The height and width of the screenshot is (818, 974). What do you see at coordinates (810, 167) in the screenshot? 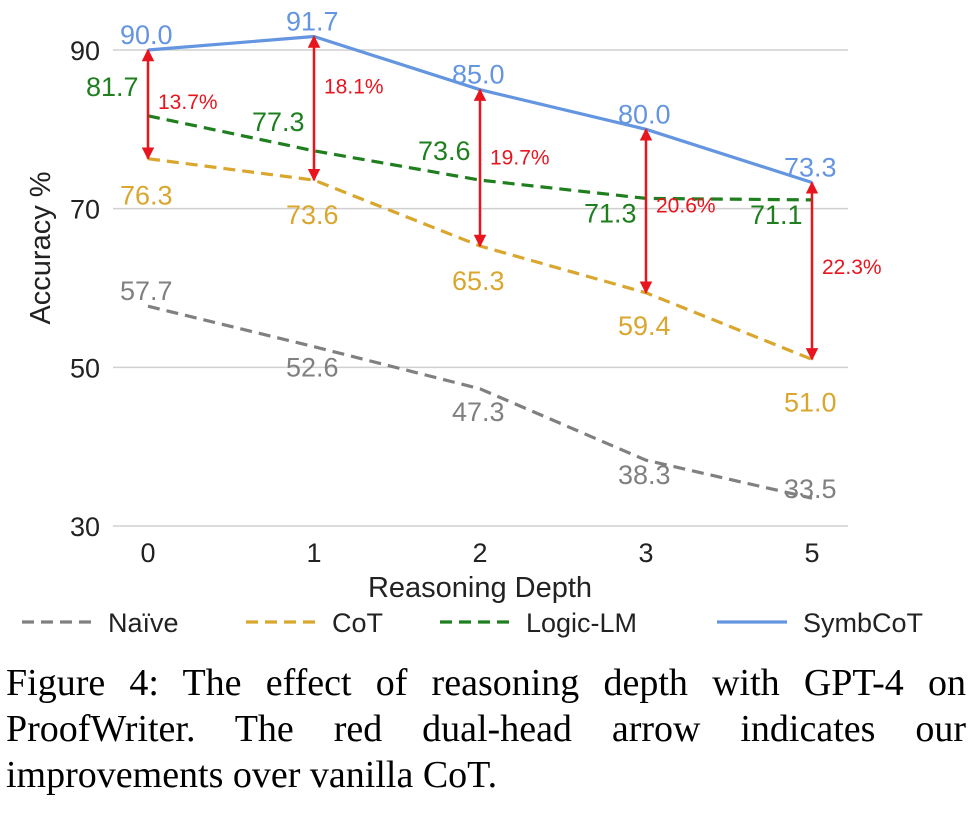
I see `data-label: 73.3` at bounding box center [810, 167].